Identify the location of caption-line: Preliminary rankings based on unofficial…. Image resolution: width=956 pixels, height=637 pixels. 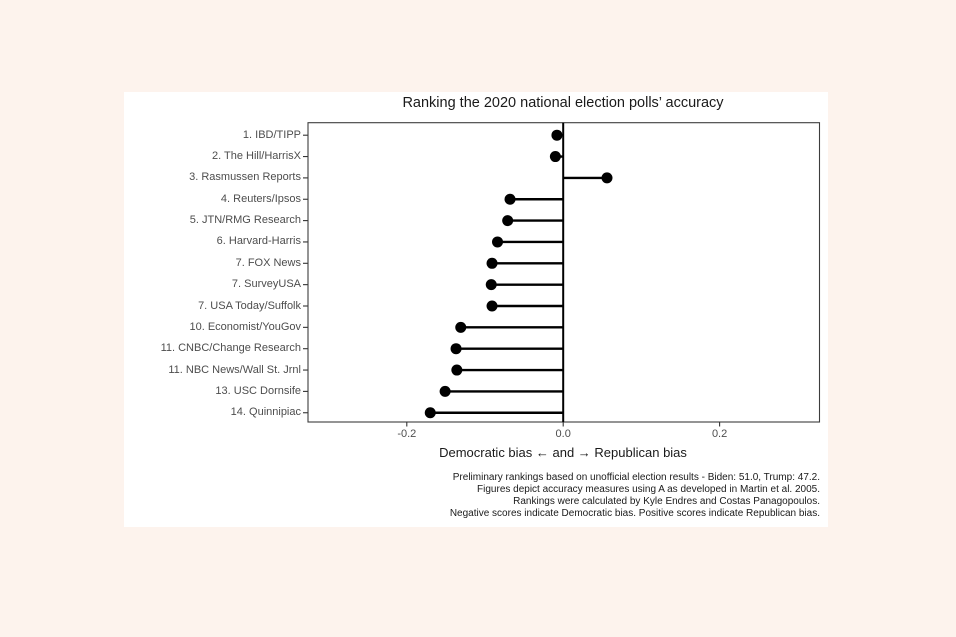
(636, 477).